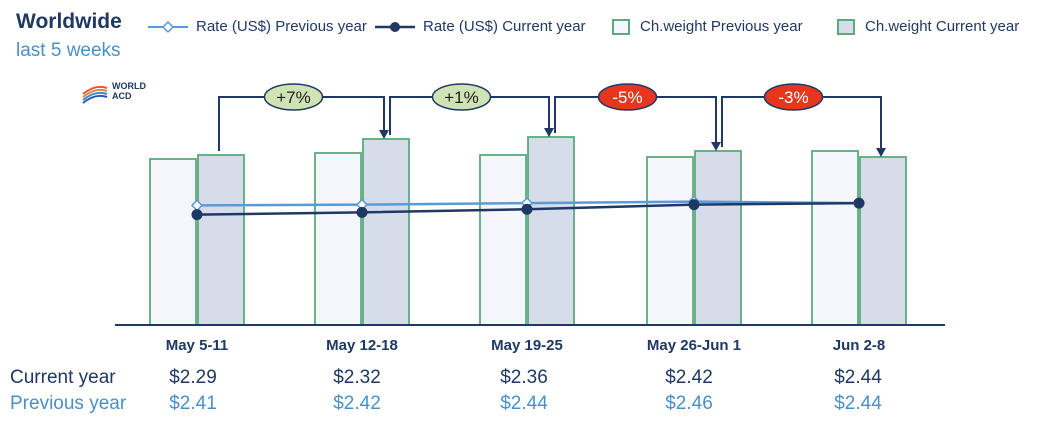 This screenshot has height=434, width=1039. Describe the element at coordinates (95, 94) in the screenshot. I see `globe-icon` at that location.